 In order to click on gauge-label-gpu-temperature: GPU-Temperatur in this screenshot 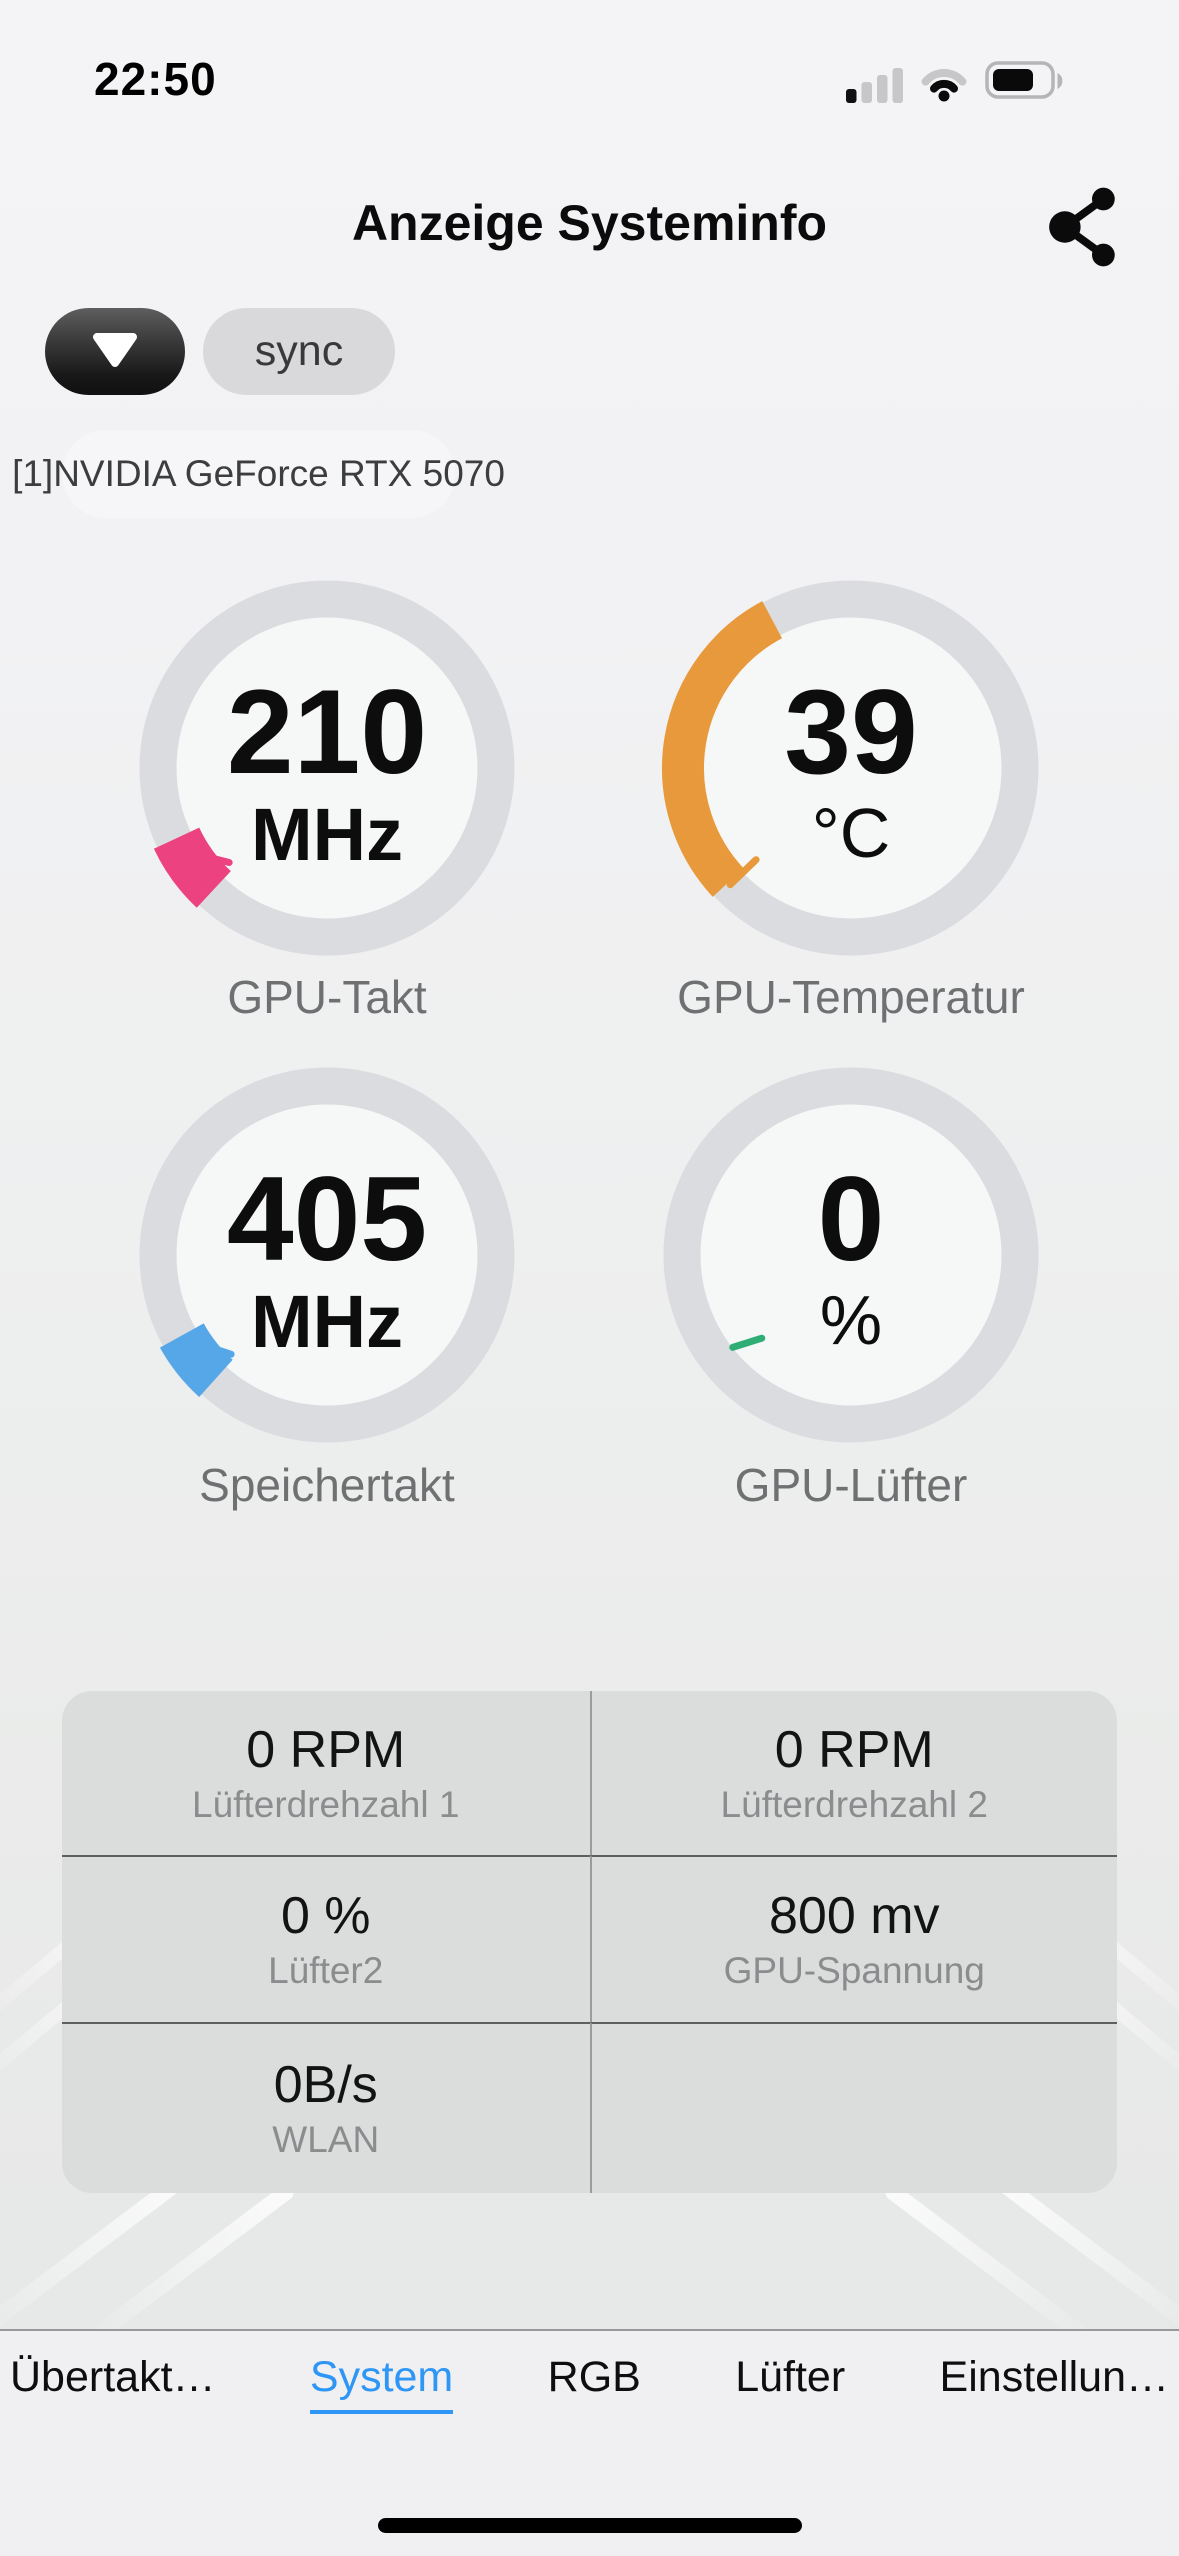, I will do `click(851, 997)`.